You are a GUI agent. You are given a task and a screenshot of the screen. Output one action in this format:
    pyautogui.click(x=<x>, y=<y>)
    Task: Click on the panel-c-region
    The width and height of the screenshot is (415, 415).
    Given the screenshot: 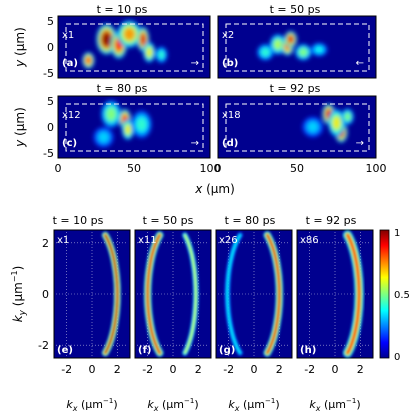 What is the action you would take?
    pyautogui.click(x=134, y=127)
    